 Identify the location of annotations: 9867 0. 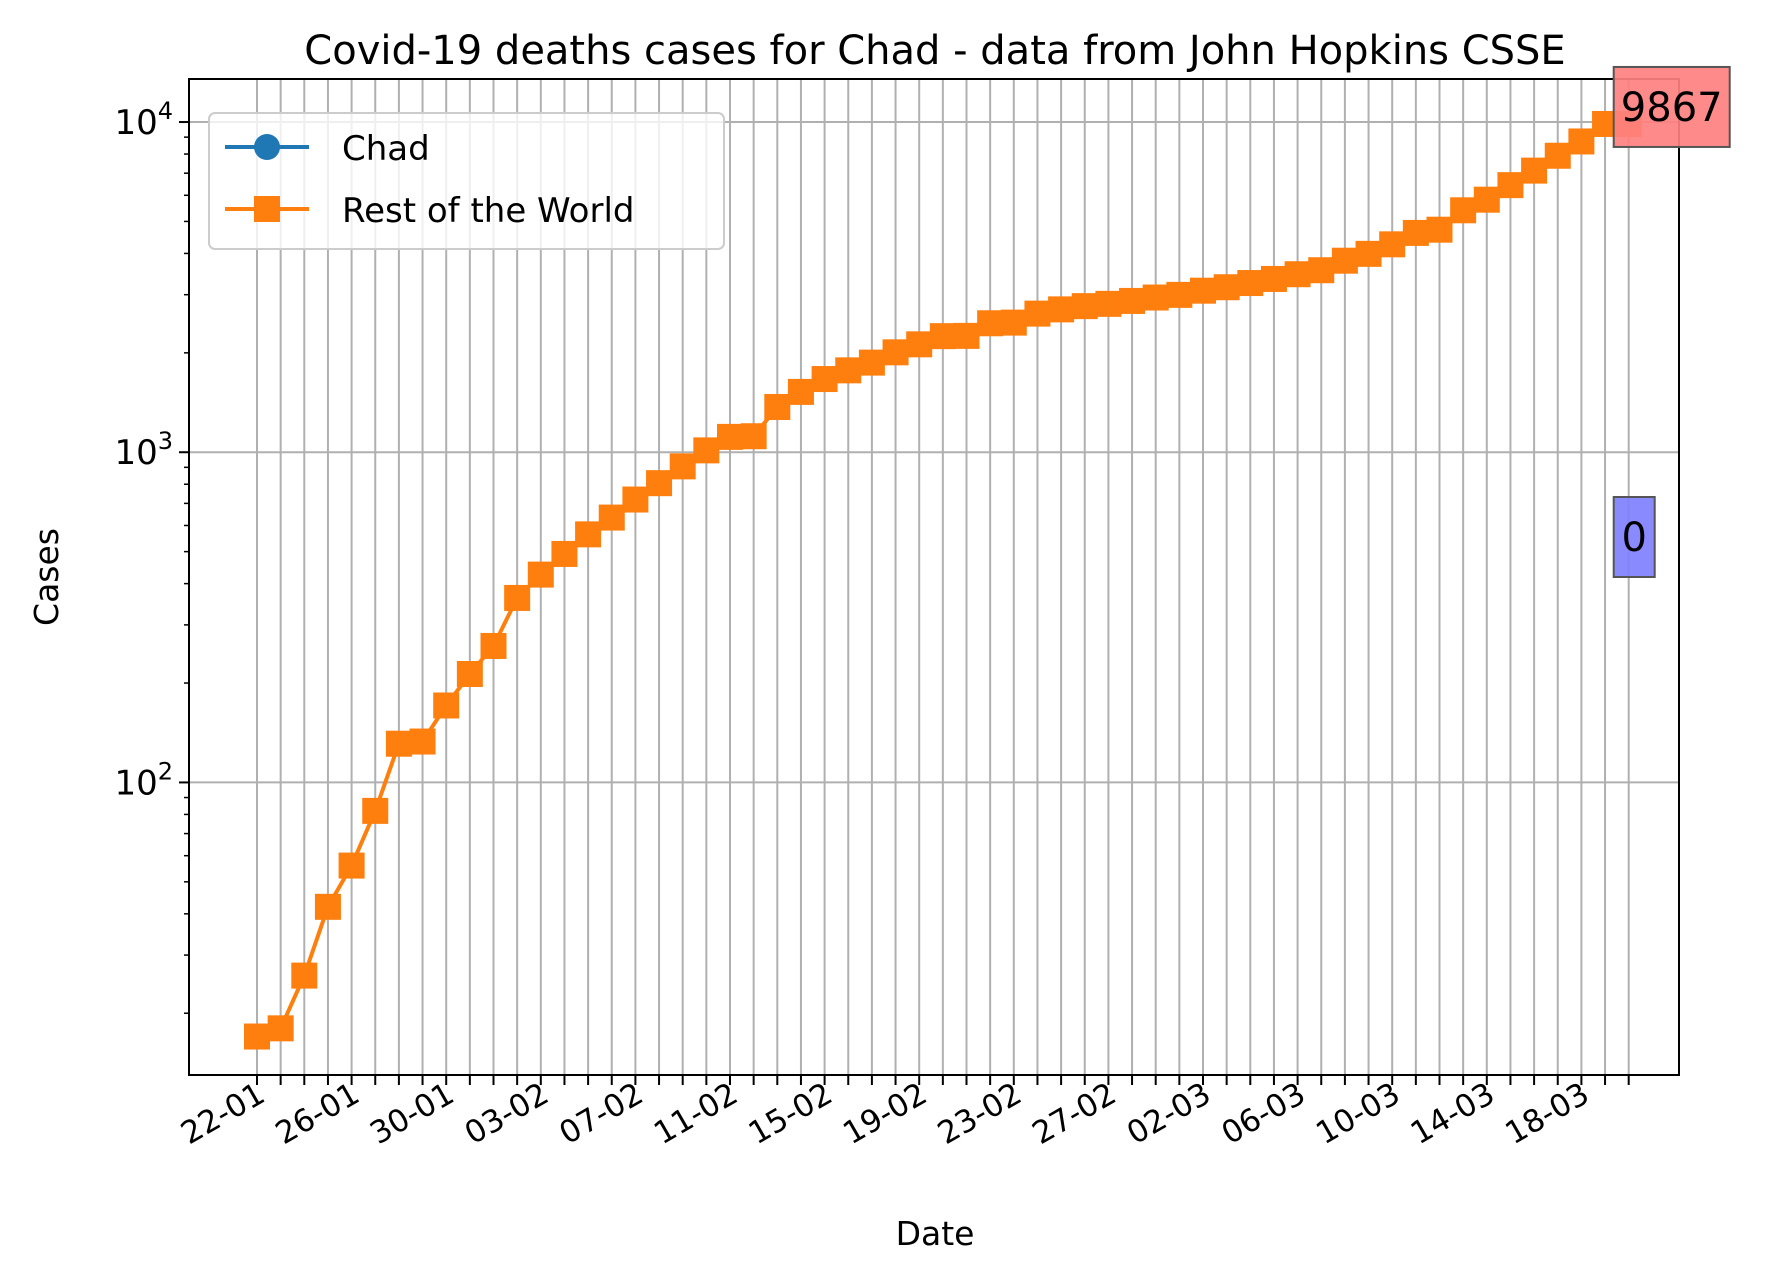
(1671, 321).